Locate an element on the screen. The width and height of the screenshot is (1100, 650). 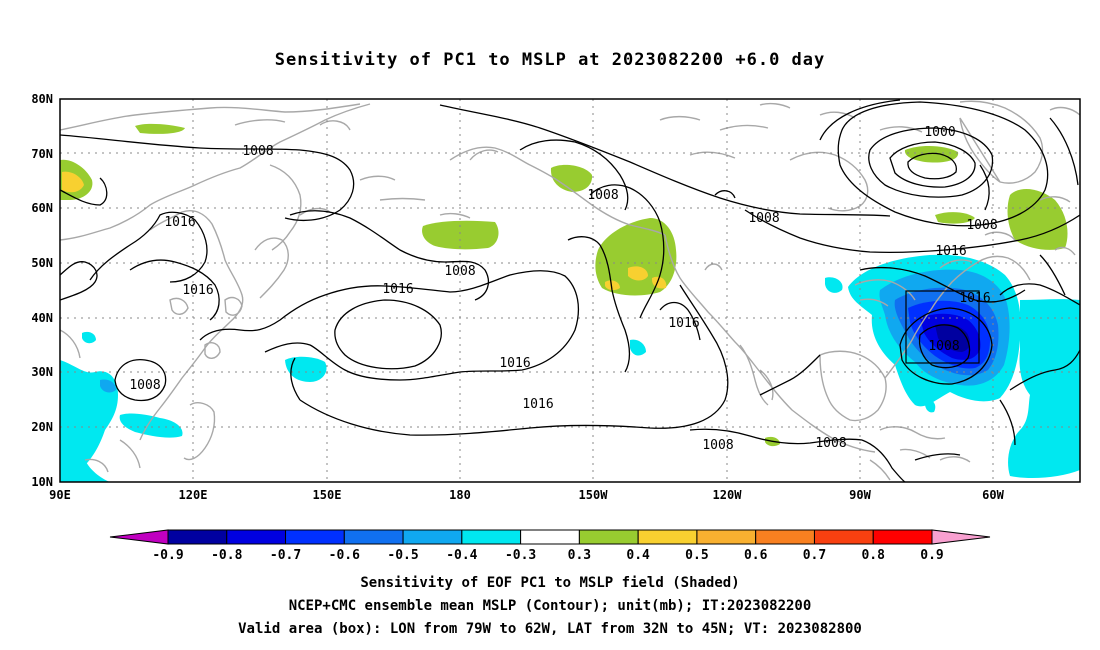
colorbar-min-triangle is located at coordinates (139, 537).